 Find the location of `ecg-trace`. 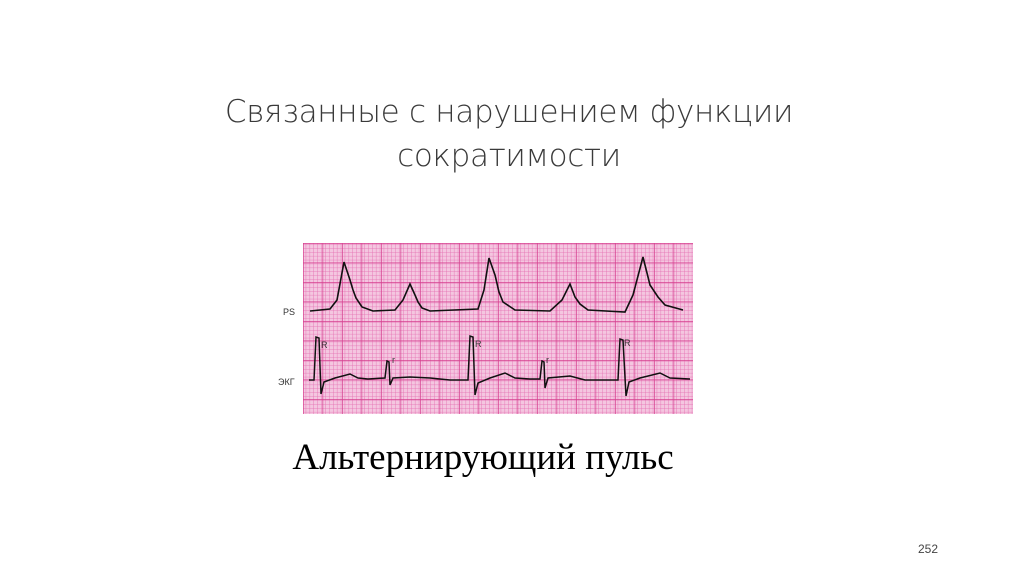

ecg-trace is located at coordinates (500, 365).